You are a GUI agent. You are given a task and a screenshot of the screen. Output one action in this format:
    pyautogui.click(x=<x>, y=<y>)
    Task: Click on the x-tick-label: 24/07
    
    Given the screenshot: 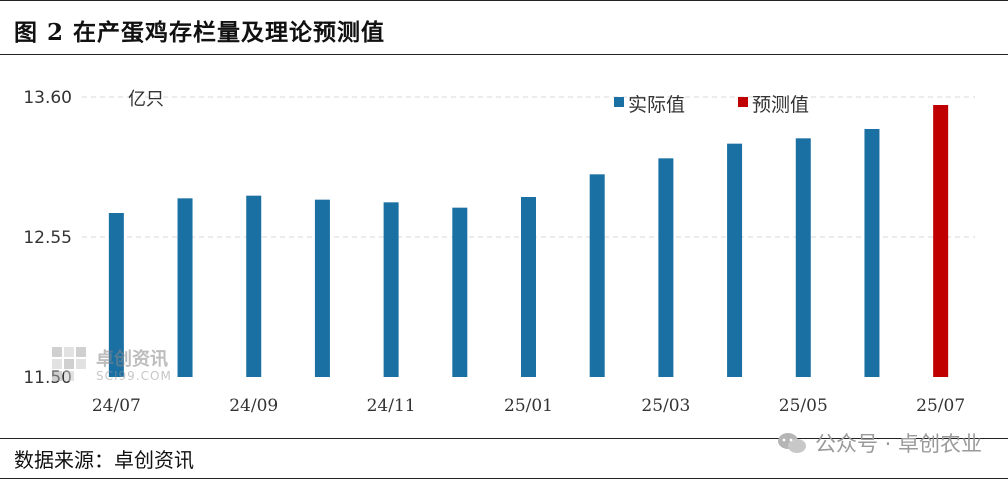 What is the action you would take?
    pyautogui.click(x=116, y=406)
    